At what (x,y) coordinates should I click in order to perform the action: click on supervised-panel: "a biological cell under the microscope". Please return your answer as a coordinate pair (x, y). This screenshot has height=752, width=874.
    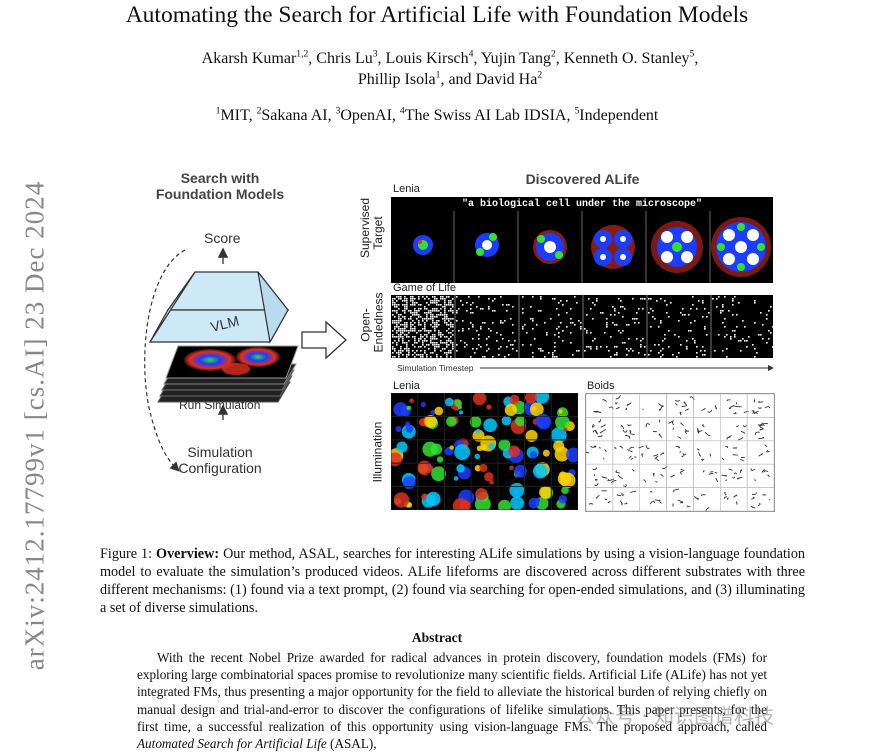
    Looking at the image, I should click on (582, 240).